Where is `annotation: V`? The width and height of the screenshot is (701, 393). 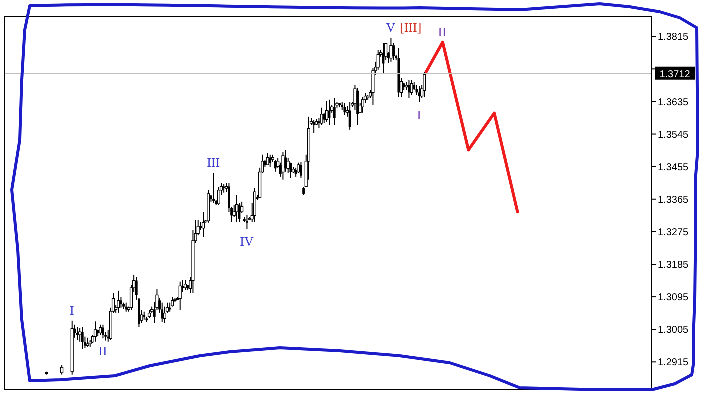 annotation: V is located at coordinates (391, 28).